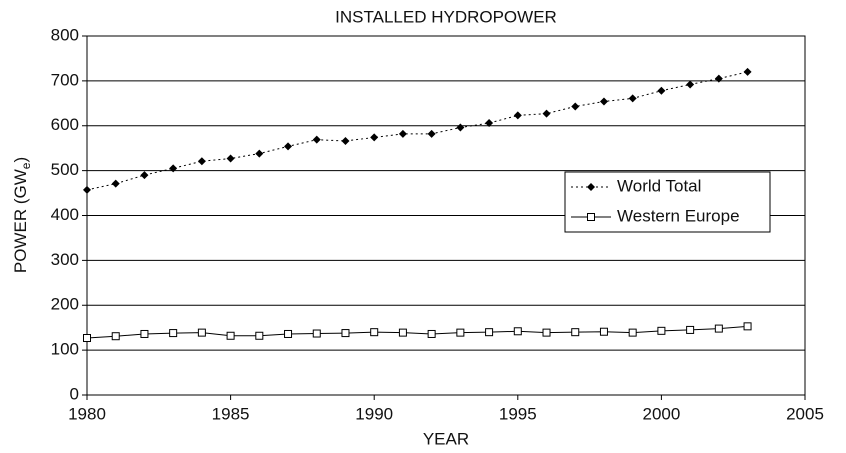 The width and height of the screenshot is (846, 453). Describe the element at coordinates (65, 79) in the screenshot. I see `y-tick-label: 700` at that location.